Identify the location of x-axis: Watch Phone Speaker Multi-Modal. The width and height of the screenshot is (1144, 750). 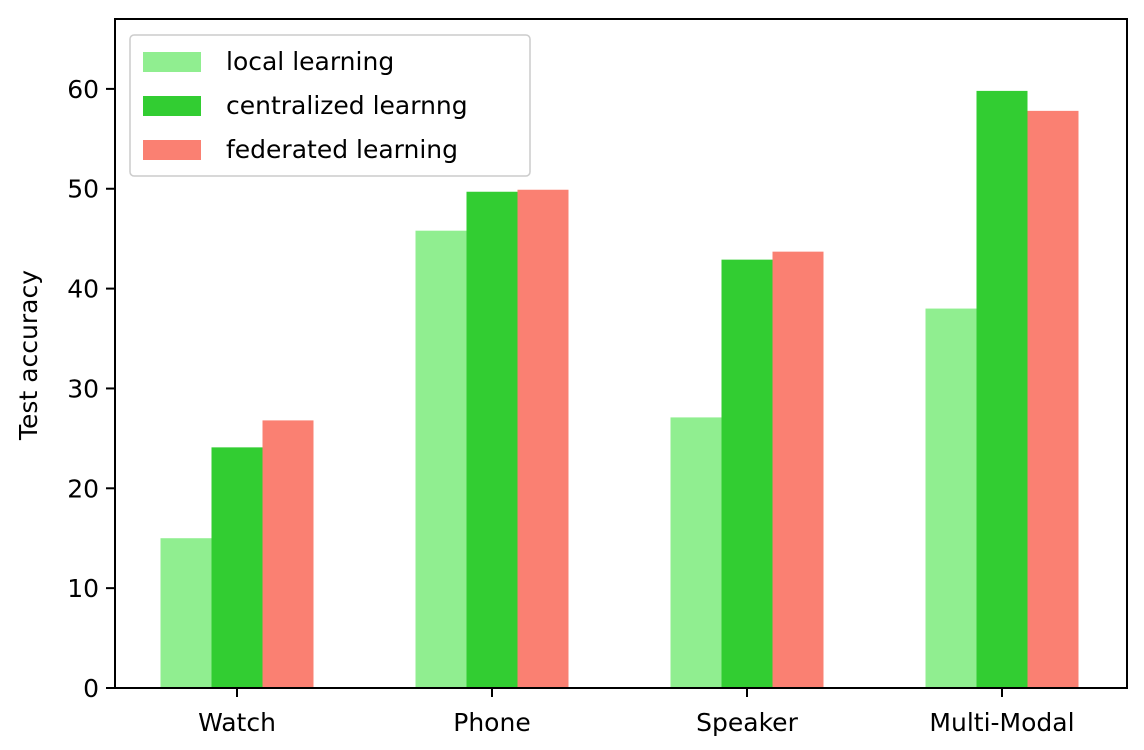
(636, 712).